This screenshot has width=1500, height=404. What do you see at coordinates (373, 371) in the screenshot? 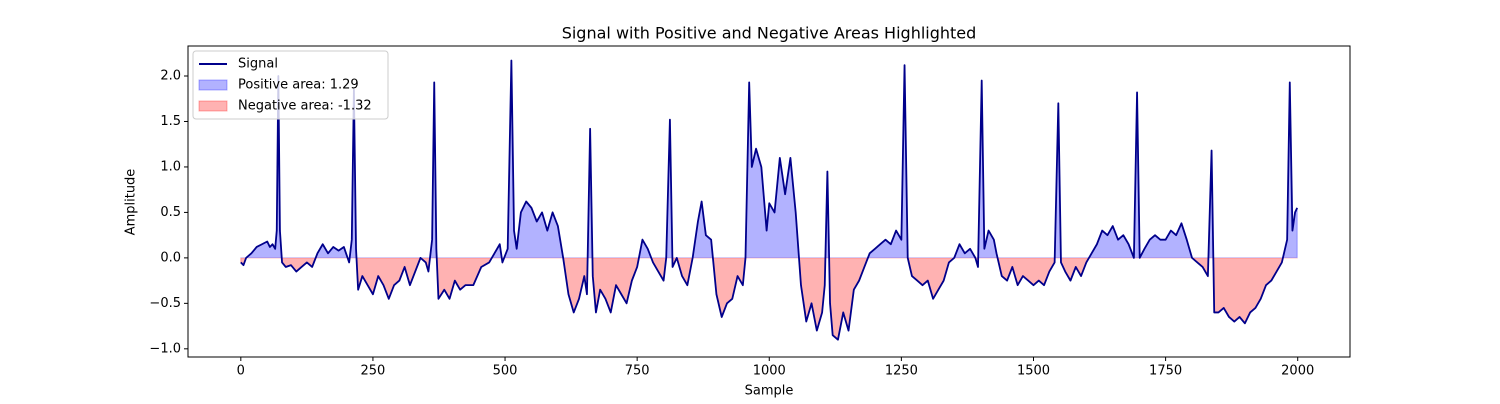
I see `x-tick-label: 250` at bounding box center [373, 371].